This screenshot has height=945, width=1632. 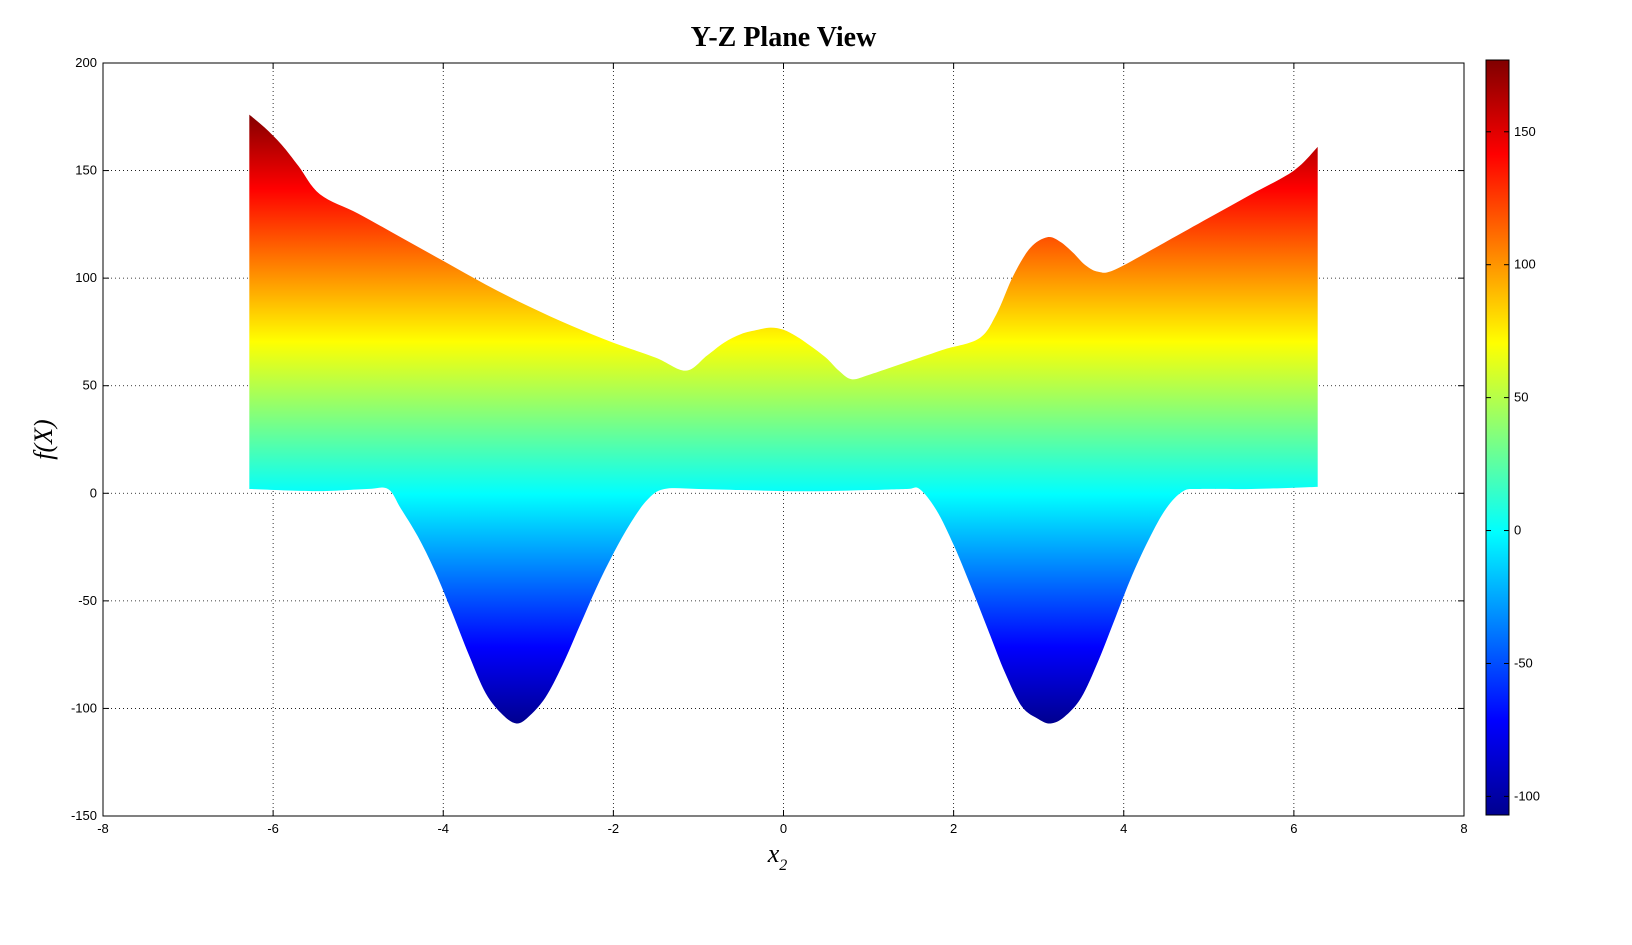 I want to click on colorbar-tick-label: -100, so click(x=1527, y=795).